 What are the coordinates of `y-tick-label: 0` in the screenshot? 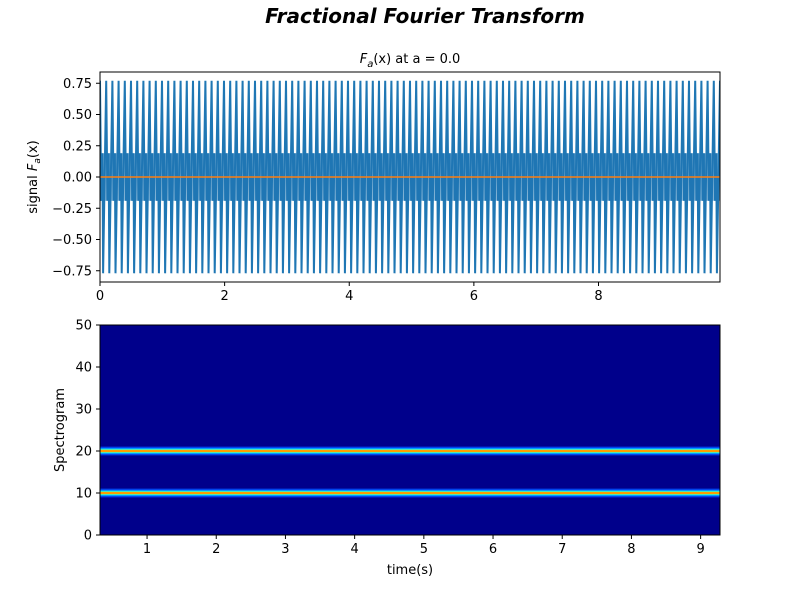 It's located at (88, 536).